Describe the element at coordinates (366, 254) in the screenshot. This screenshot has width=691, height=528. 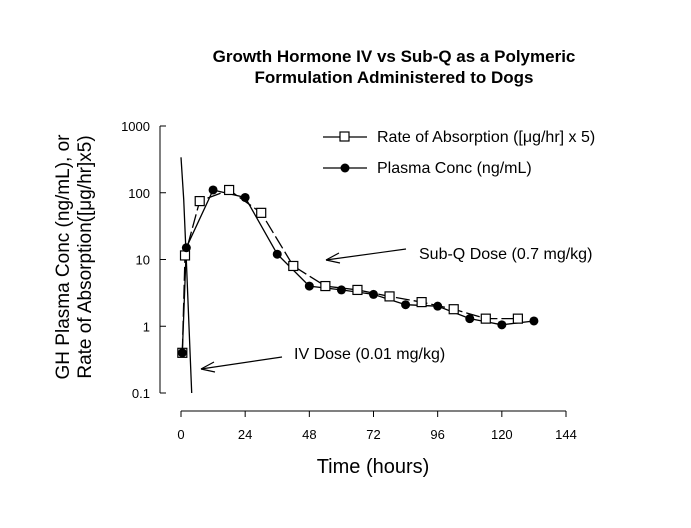
I see `annotation-subq-arrow` at that location.